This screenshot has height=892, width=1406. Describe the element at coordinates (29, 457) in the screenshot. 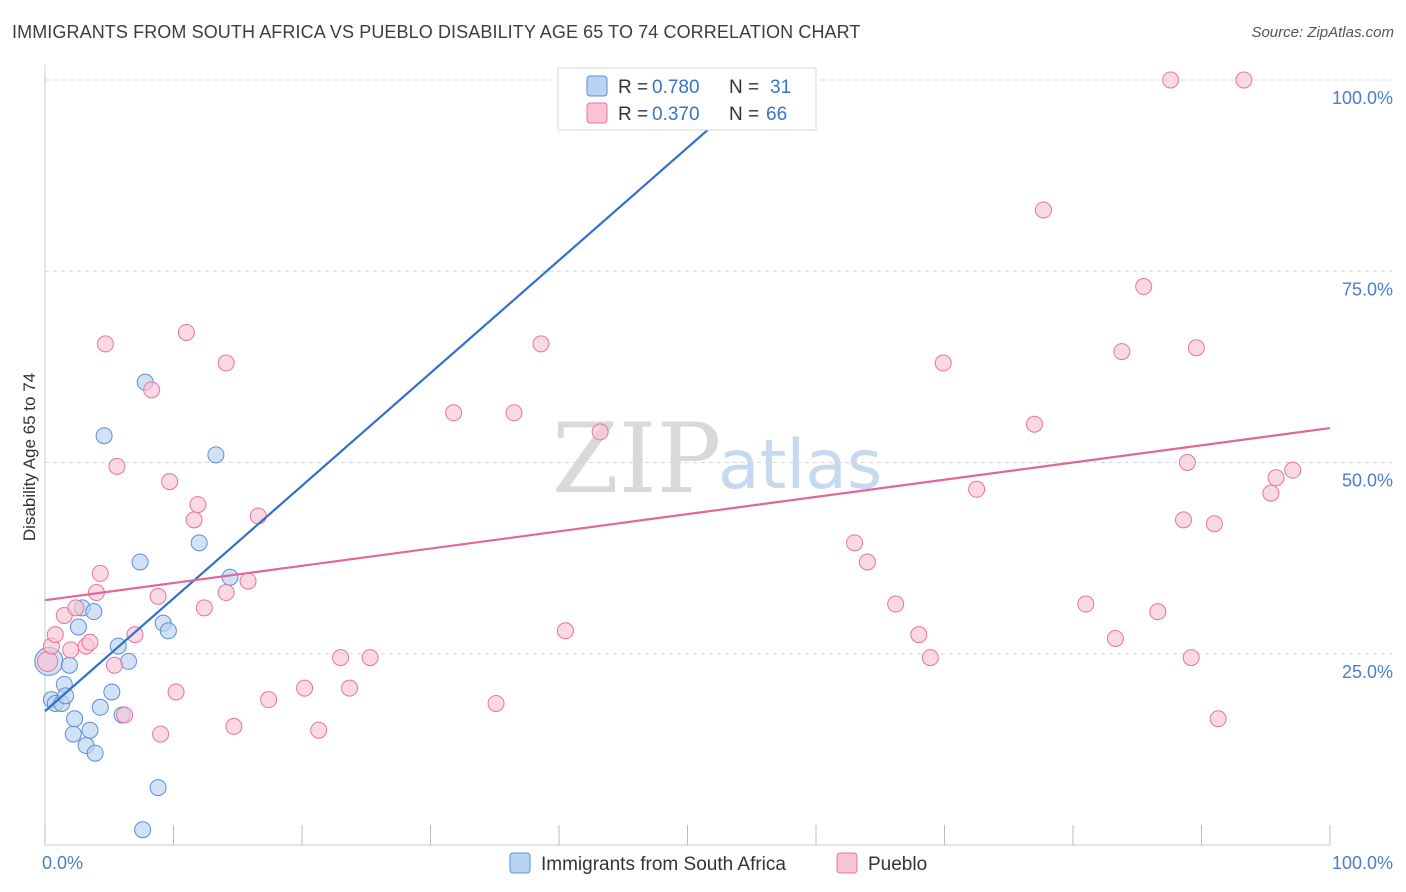

I see `y-axis-title: Disability Age 65 to 74` at that location.